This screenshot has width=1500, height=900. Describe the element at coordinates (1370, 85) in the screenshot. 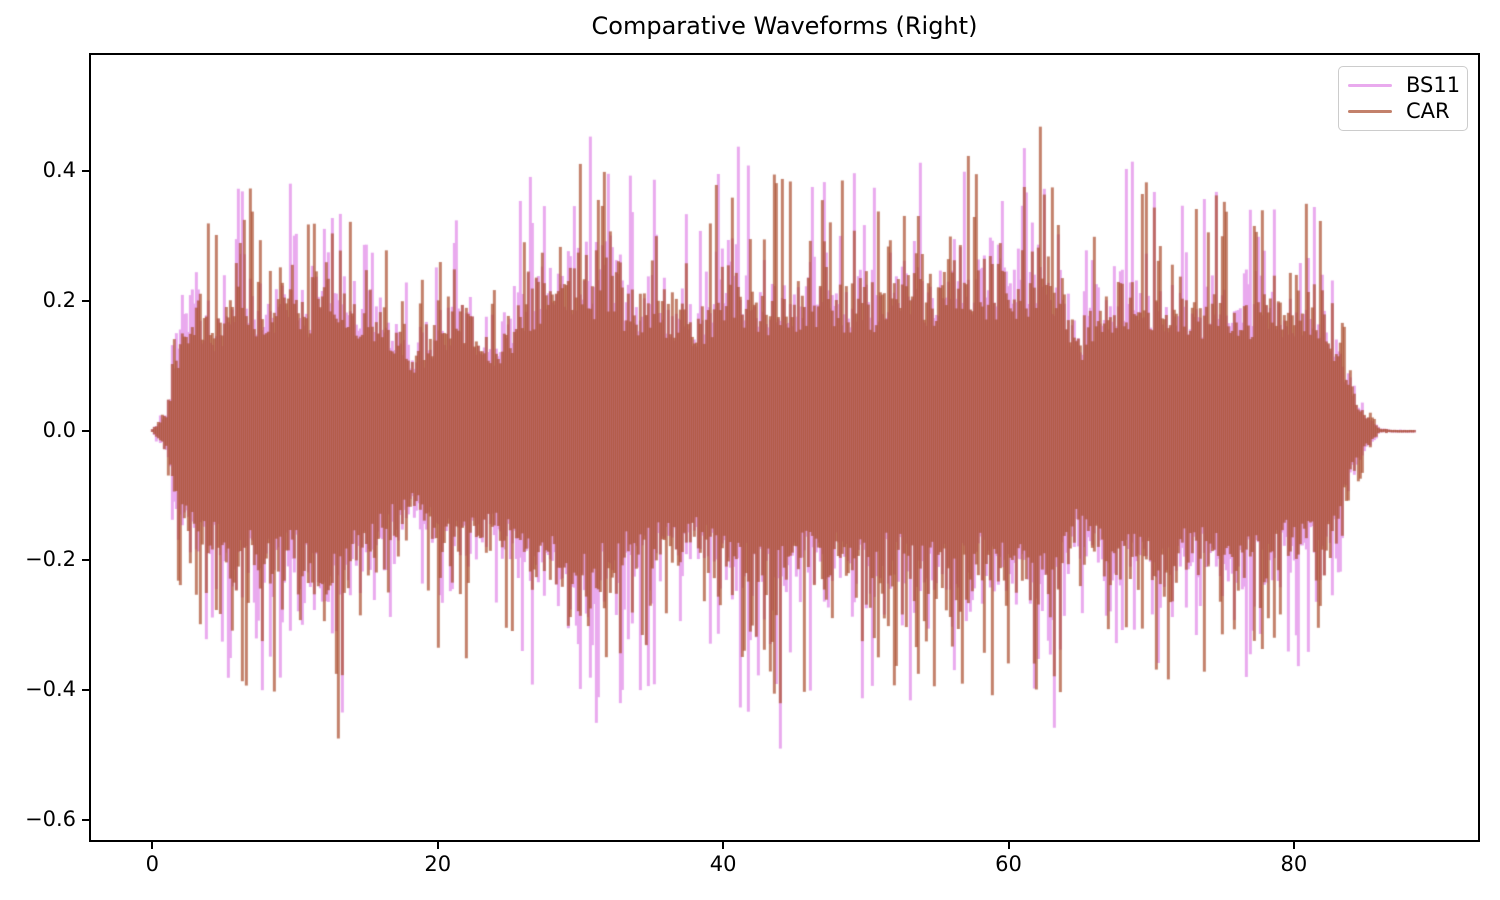

I see `bs11-line-swatch-icon` at that location.